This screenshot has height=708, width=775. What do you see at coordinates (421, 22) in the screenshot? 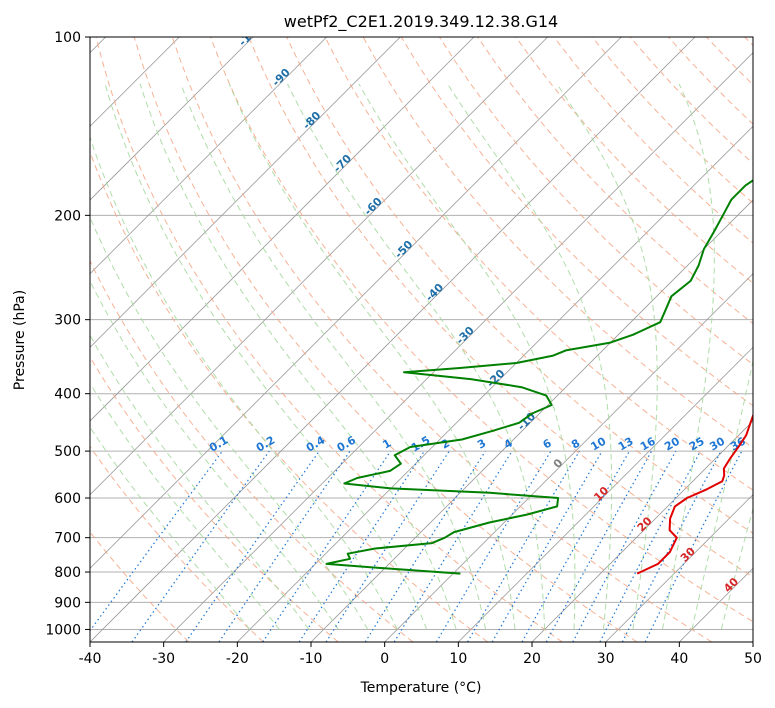
I see `chart-title: wetPf2_C2E1.2019.349.12.38.G14` at bounding box center [421, 22].